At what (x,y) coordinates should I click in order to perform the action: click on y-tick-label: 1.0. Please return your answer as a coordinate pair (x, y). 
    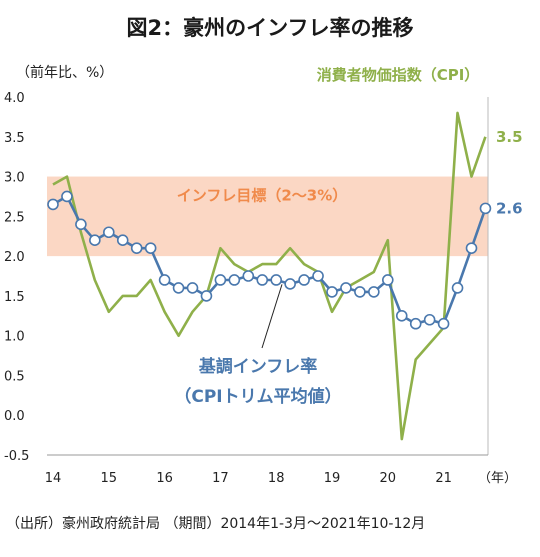
    Looking at the image, I should click on (14, 337).